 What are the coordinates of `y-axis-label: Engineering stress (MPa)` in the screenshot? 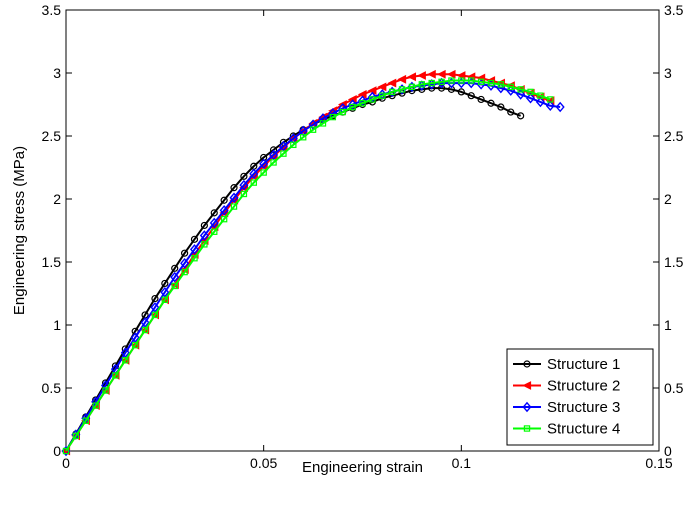 It's located at (19, 230).